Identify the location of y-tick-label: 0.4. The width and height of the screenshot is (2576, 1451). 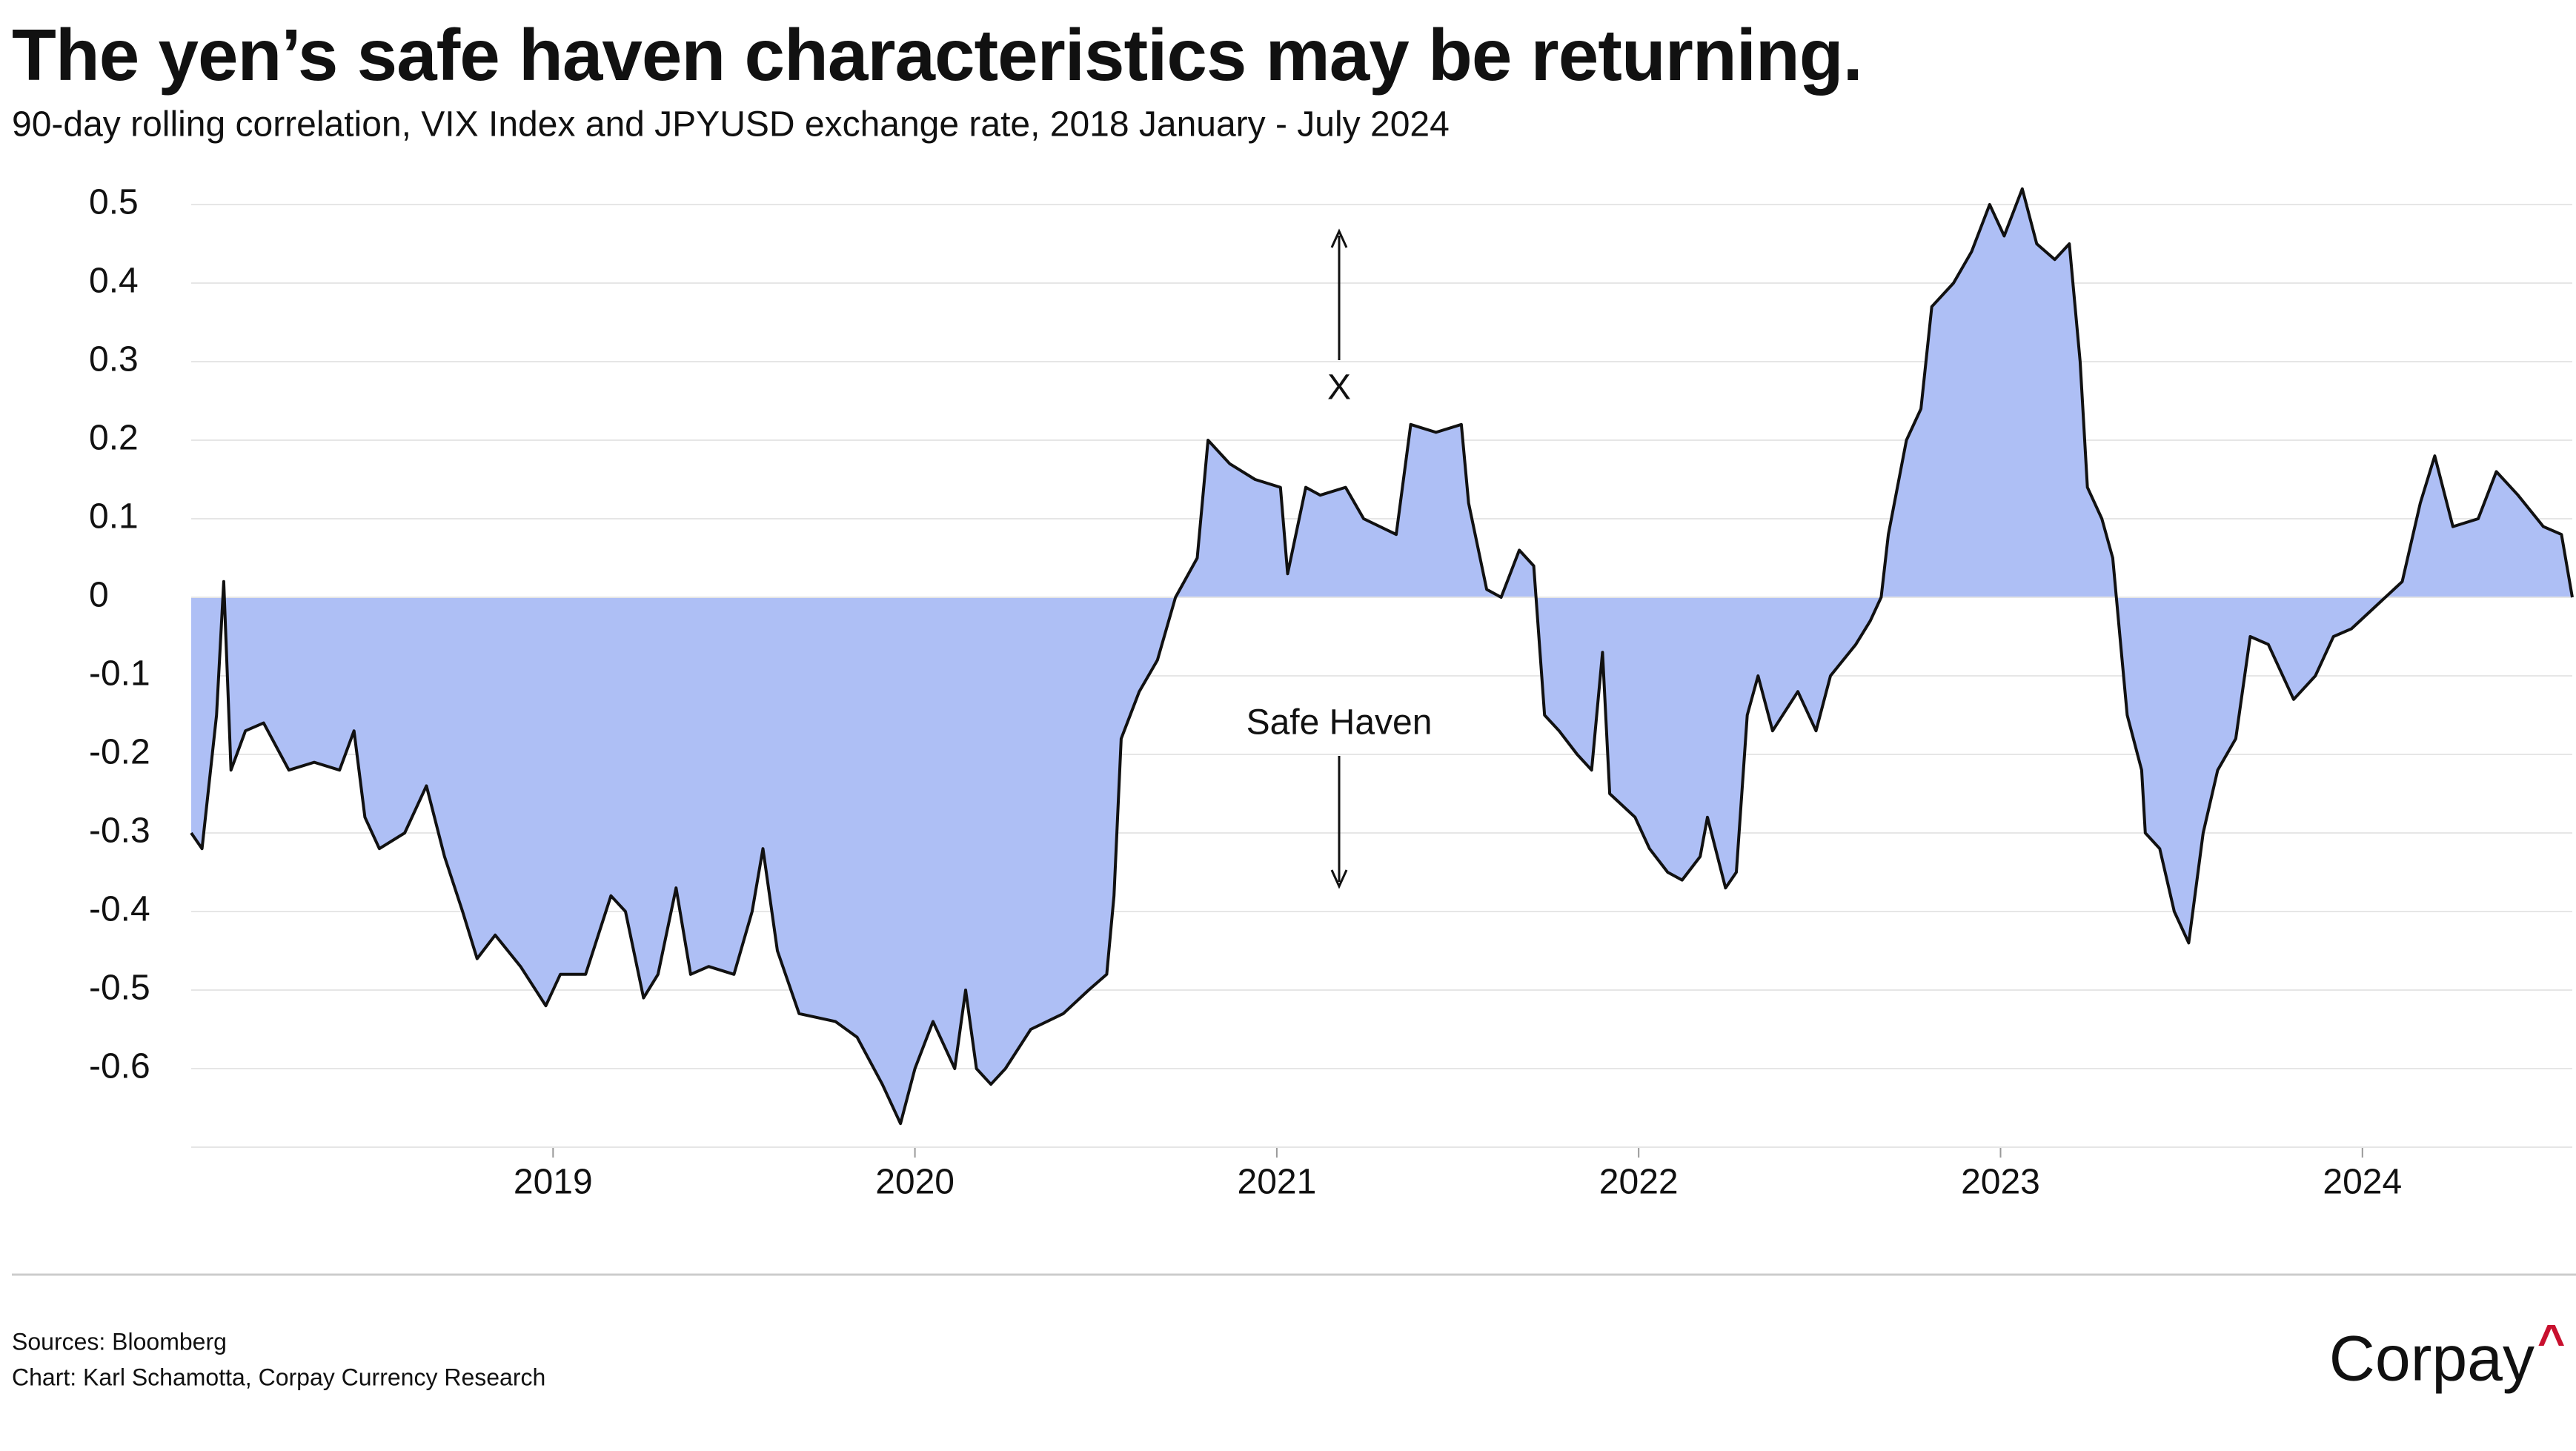
(114, 281).